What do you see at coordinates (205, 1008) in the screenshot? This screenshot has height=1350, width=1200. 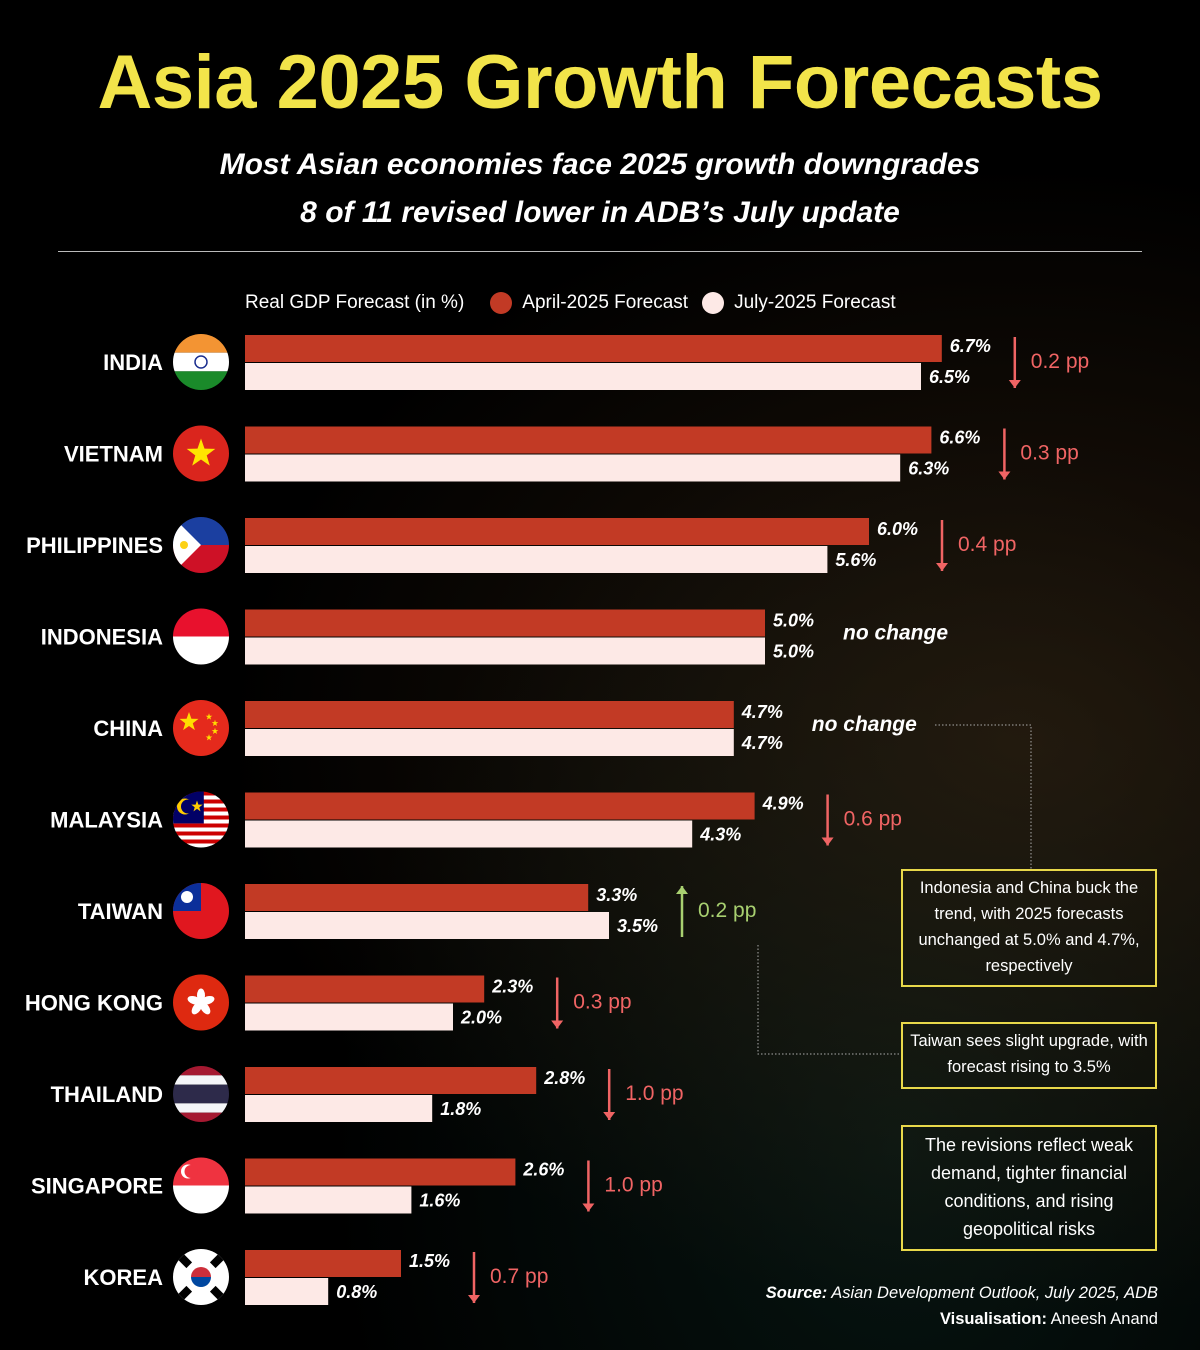 I see `petal` at bounding box center [205, 1008].